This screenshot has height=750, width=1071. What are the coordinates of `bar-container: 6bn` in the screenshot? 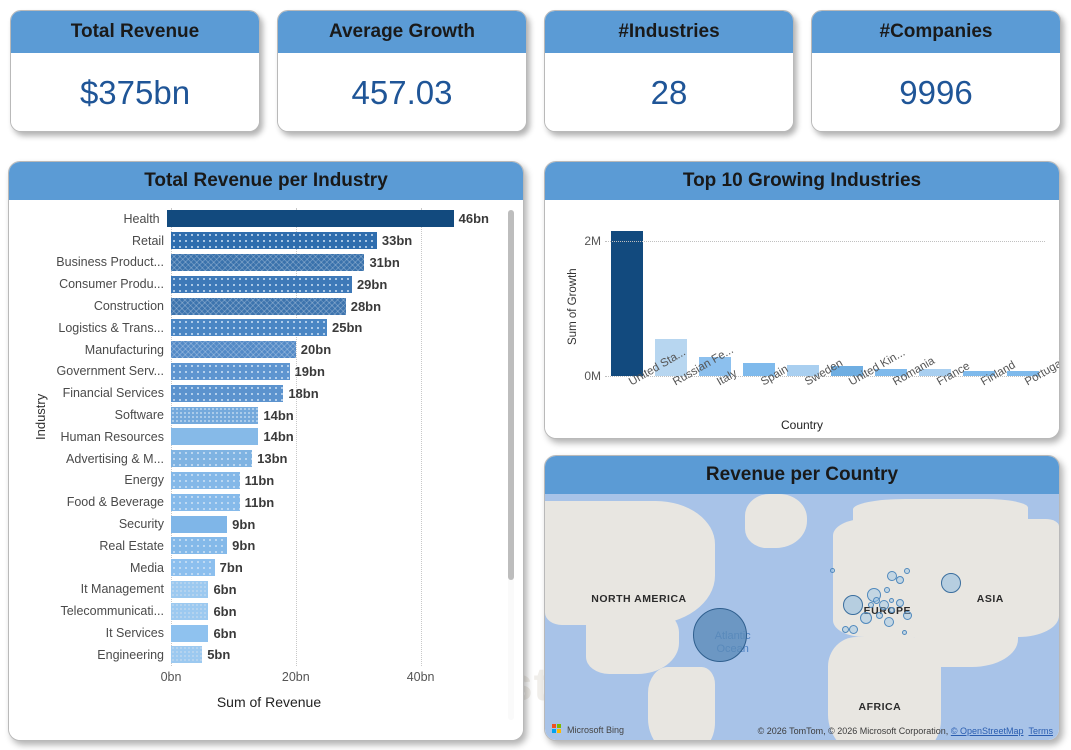 It's located at (330, 611).